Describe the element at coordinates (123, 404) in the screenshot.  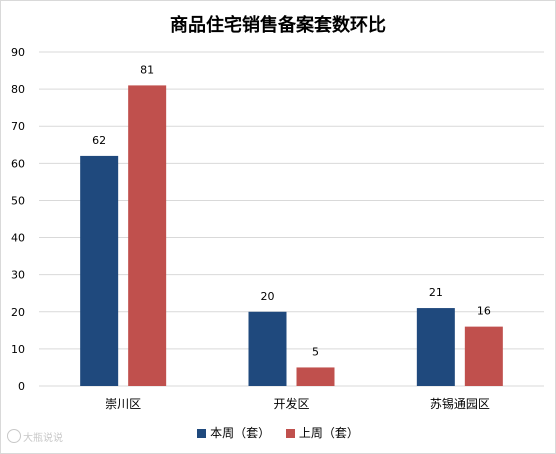
I see `x-category-label: 崇川区` at that location.